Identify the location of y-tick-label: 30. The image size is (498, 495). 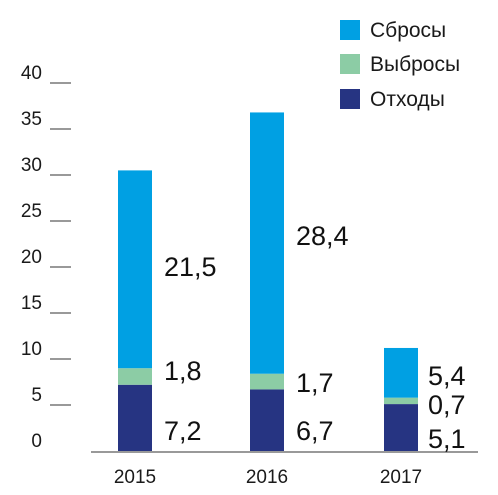
(31, 165).